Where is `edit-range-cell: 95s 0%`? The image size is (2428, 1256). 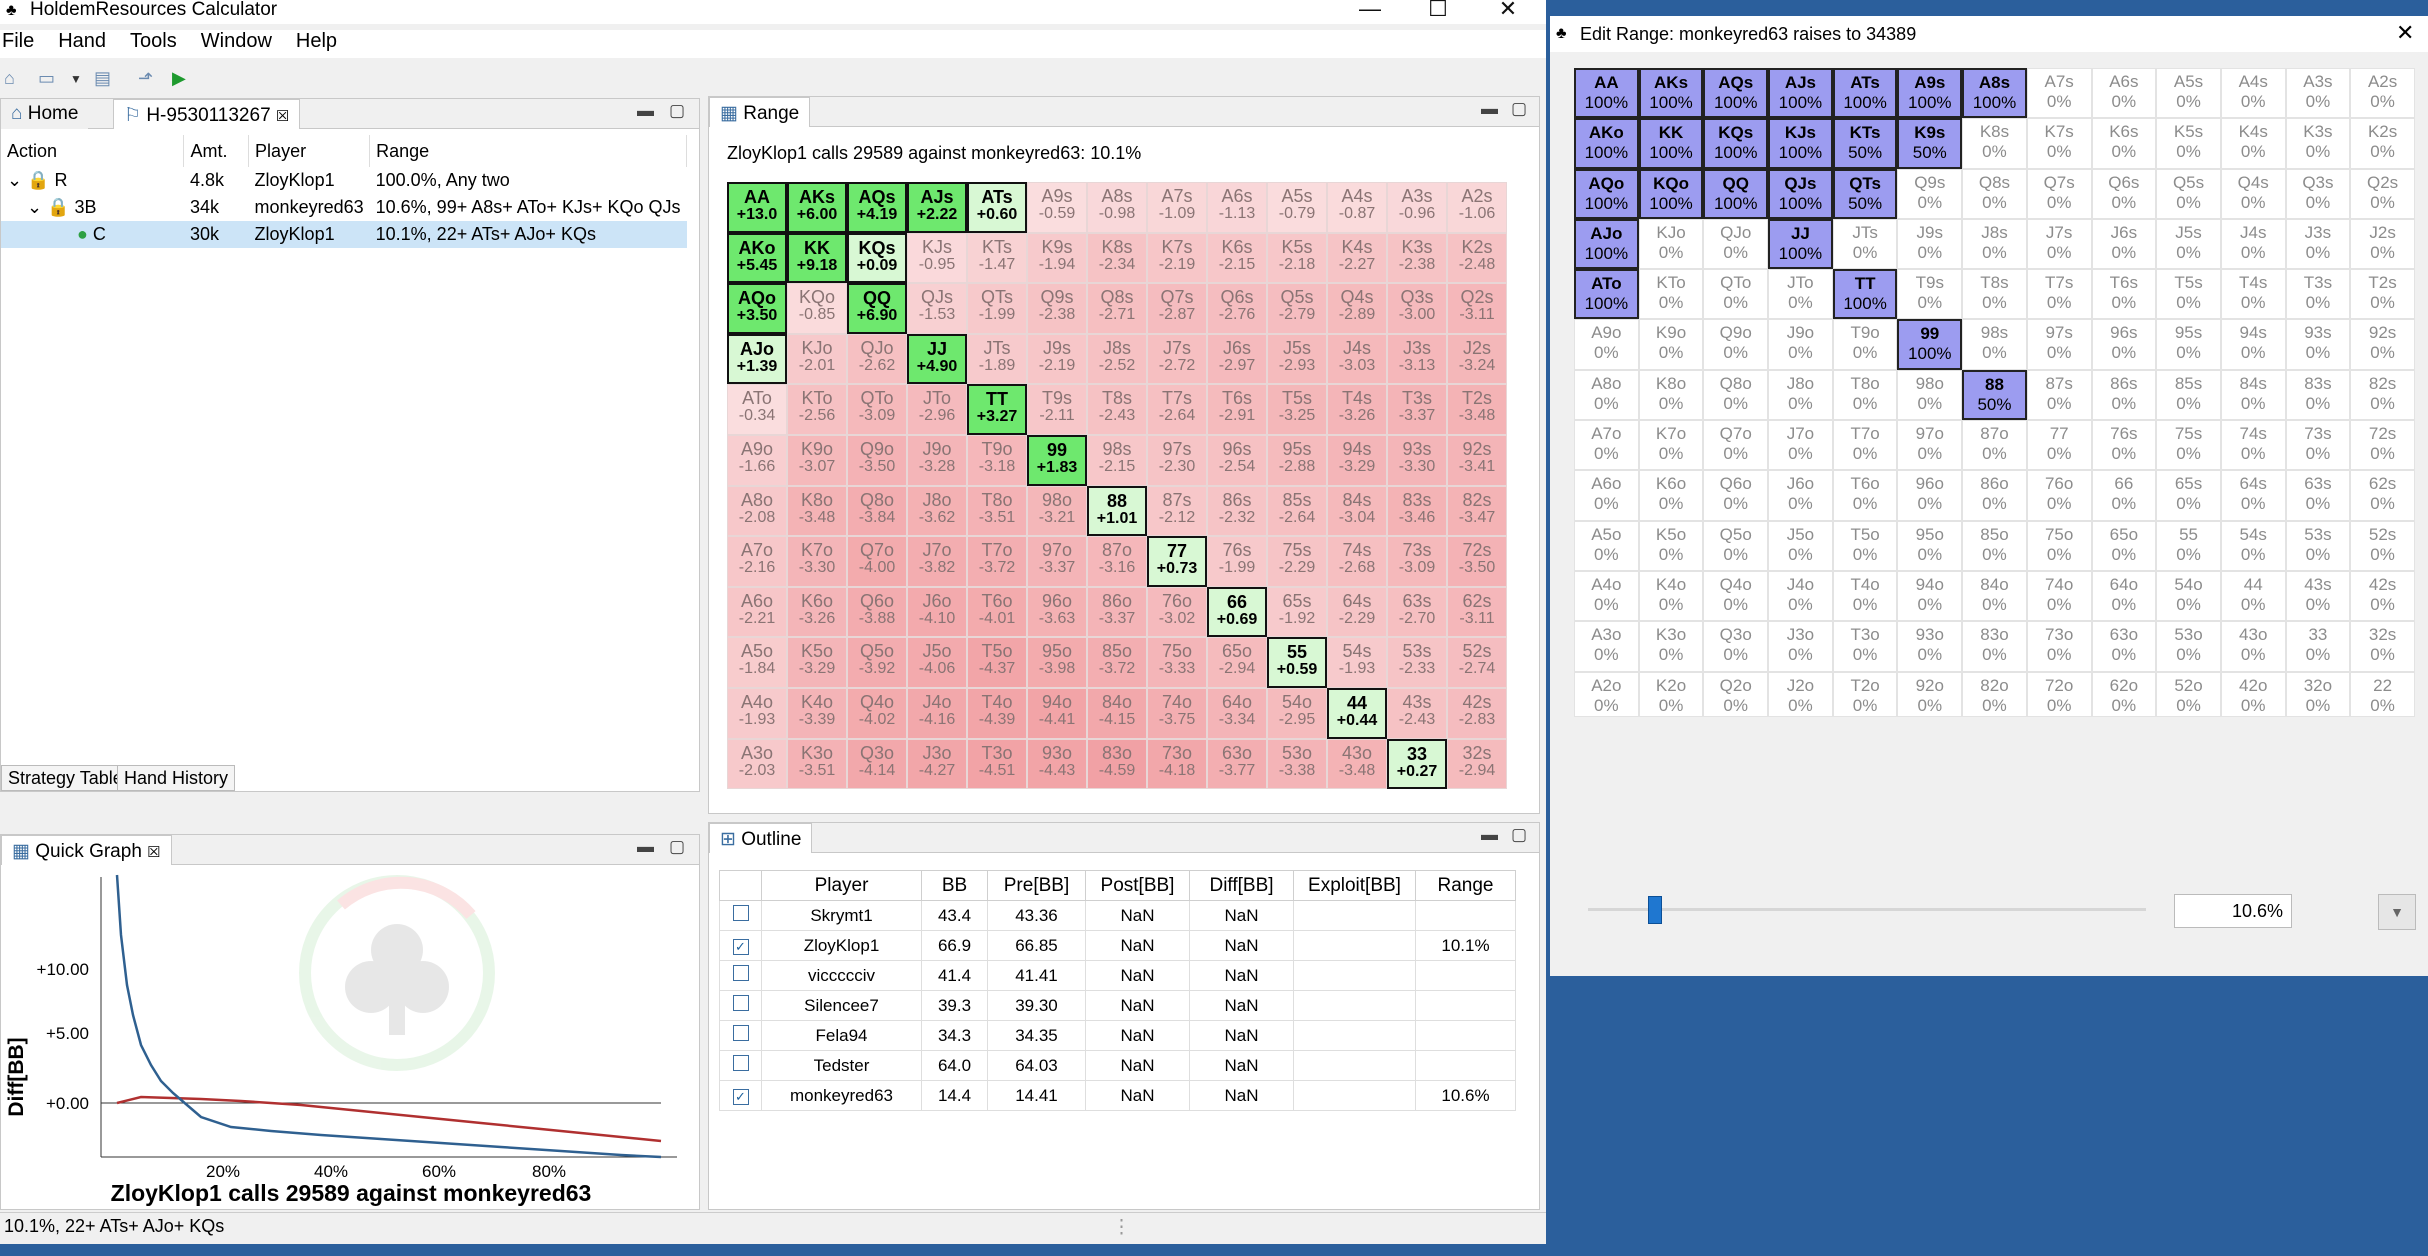
edit-range-cell: 95s 0% is located at coordinates (2188, 344).